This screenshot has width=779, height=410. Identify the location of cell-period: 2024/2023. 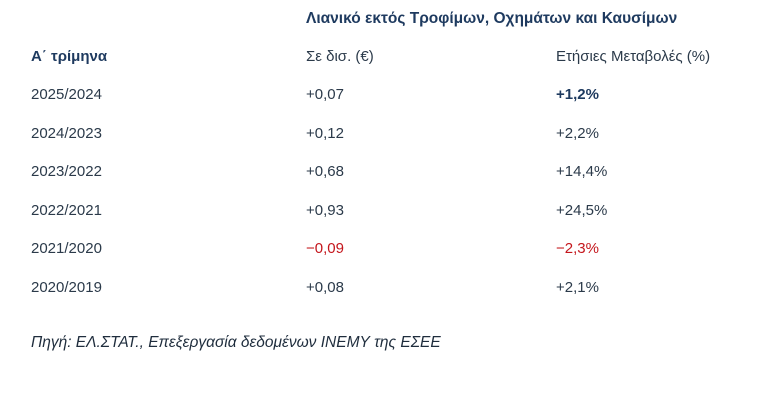
(66, 133).